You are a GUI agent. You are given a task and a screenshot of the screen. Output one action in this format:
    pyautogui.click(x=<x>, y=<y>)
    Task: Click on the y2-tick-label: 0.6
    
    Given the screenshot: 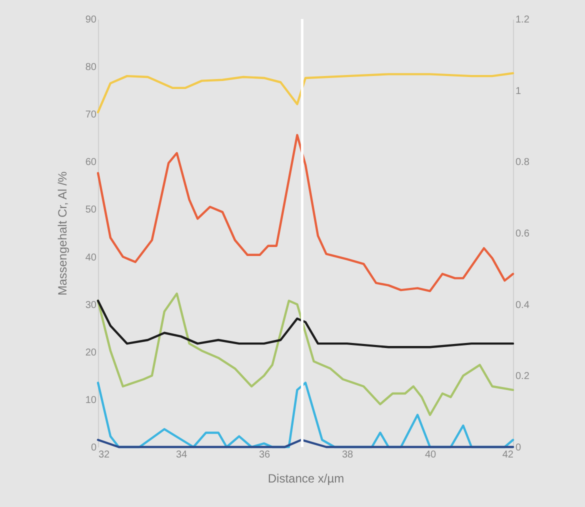 What is the action you would take?
    pyautogui.click(x=523, y=234)
    